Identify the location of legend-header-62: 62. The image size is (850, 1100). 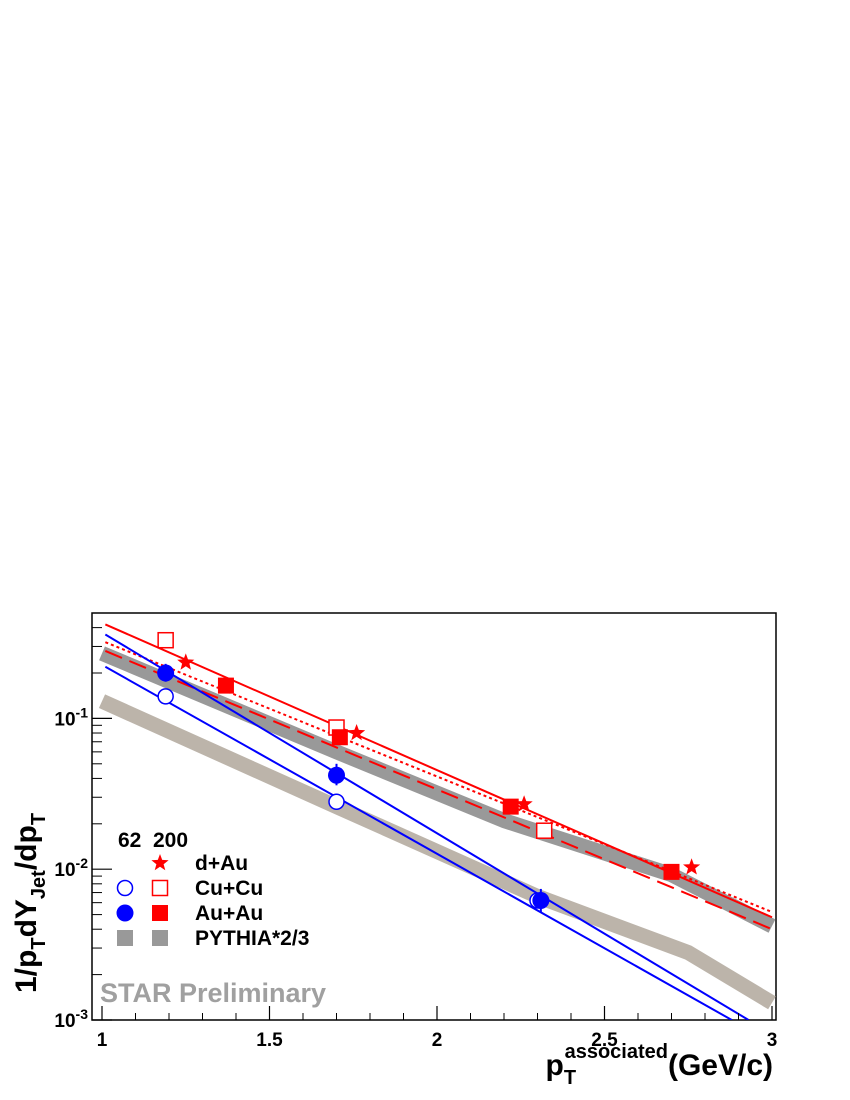
(129, 840).